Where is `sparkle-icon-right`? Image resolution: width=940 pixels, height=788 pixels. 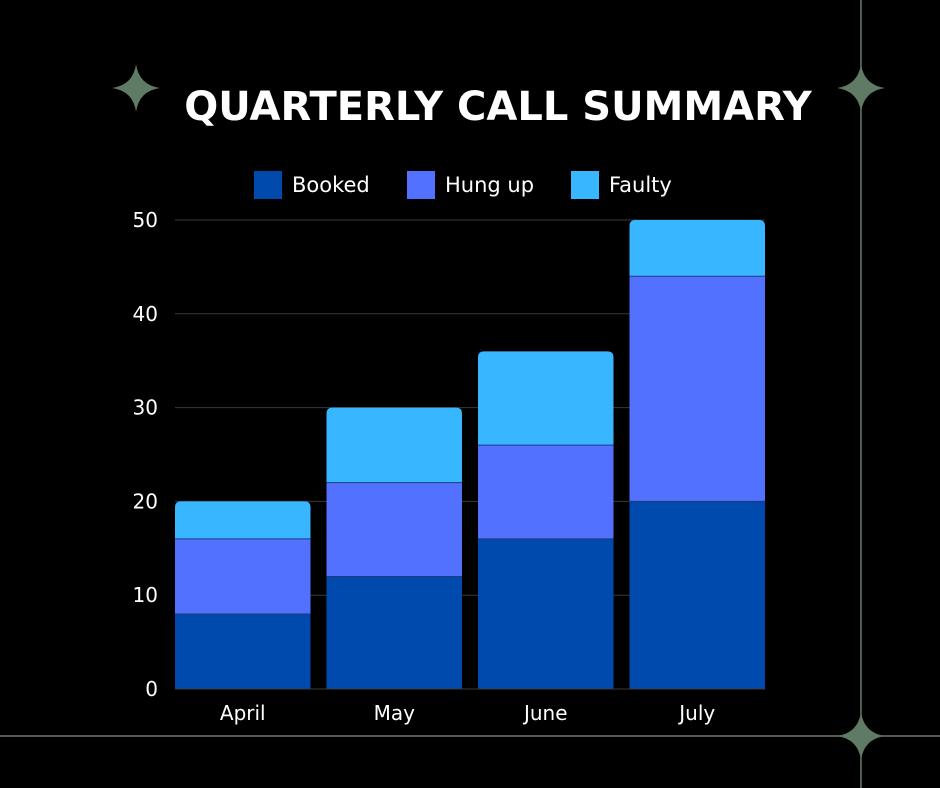 sparkle-icon-right is located at coordinates (861, 88).